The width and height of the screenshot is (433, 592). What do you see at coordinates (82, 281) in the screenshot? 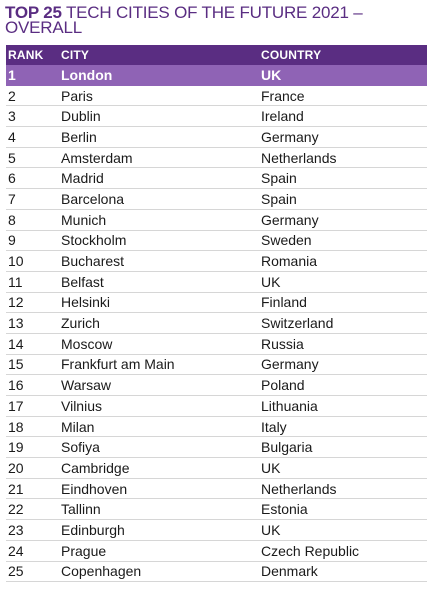
I see `city-cell: Belfast` at bounding box center [82, 281].